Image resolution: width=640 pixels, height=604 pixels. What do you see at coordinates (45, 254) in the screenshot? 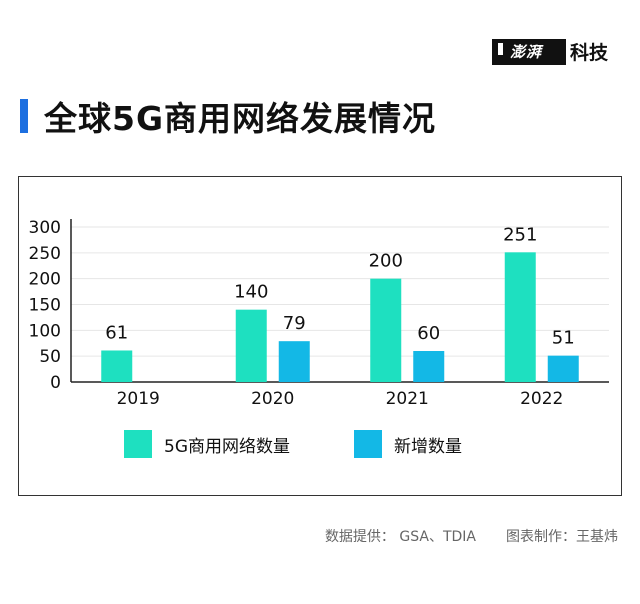
I see `y-tick-label: 250` at bounding box center [45, 254].